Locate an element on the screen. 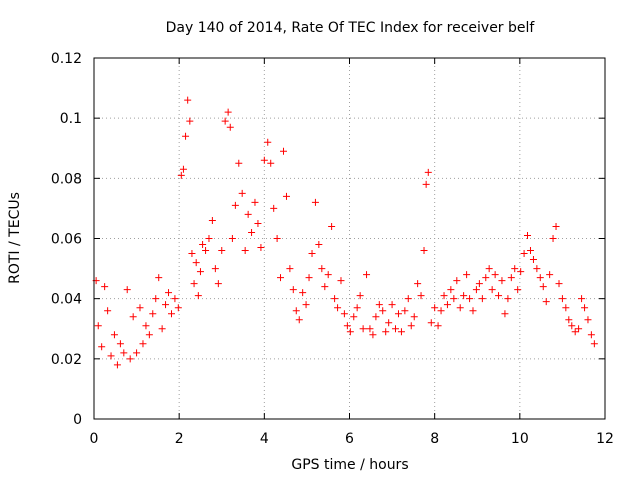  x-tick-label: 4 is located at coordinates (264, 439).